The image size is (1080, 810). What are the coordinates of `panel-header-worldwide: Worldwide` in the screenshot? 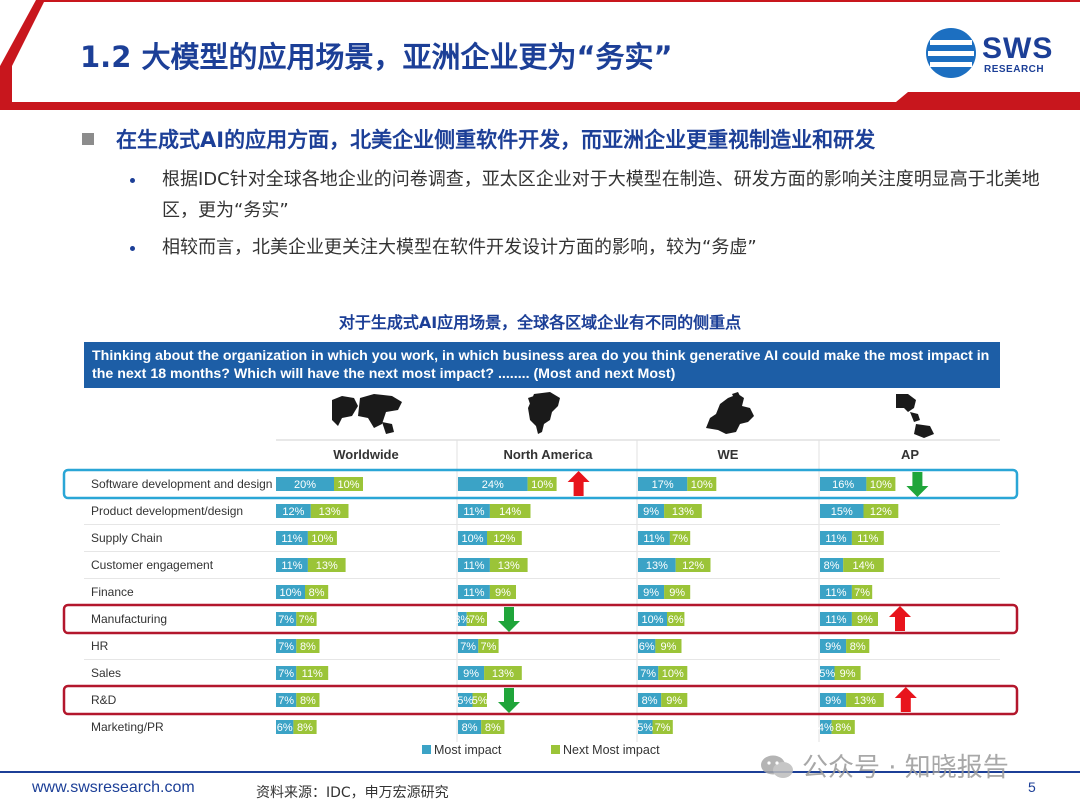 It's located at (365, 454).